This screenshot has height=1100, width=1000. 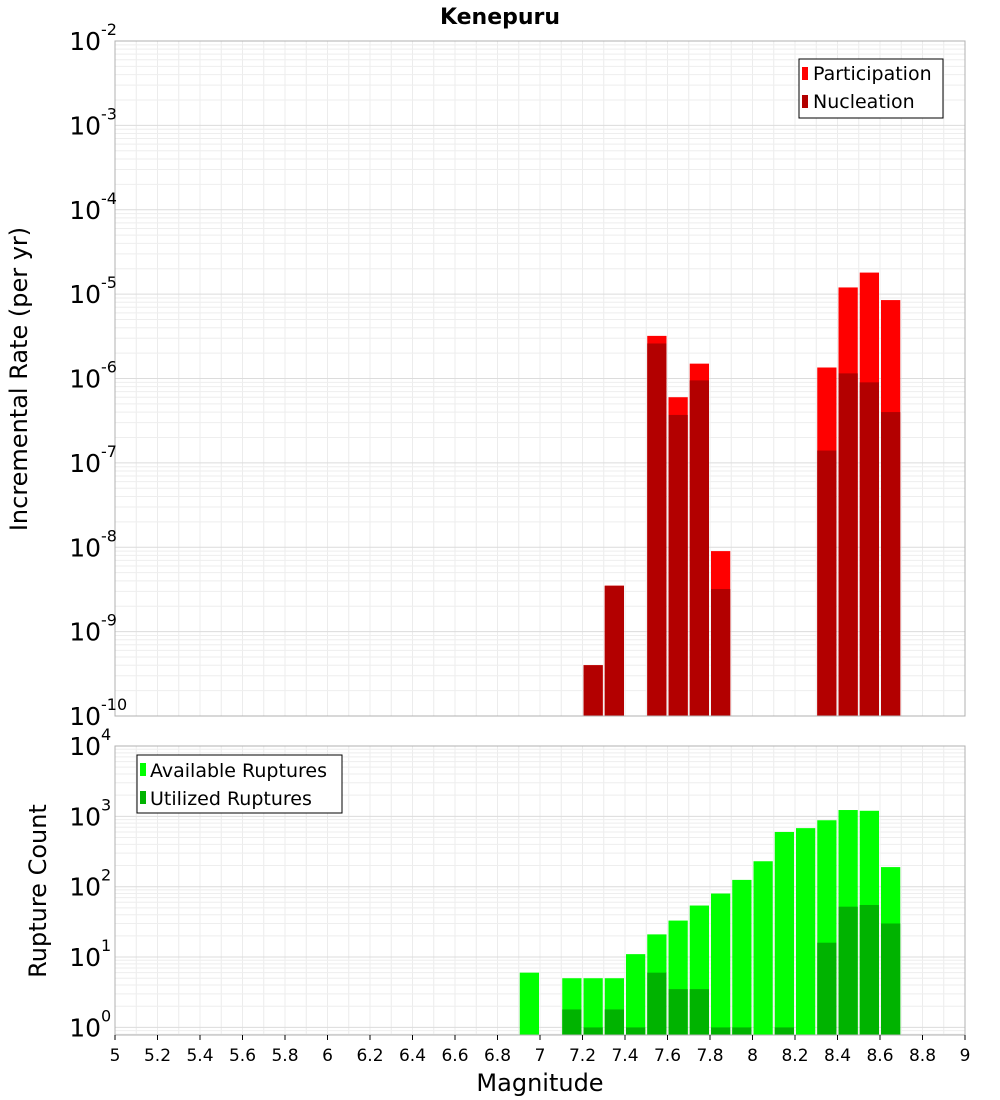 I want to click on legend-swatch-available, so click(x=143, y=769).